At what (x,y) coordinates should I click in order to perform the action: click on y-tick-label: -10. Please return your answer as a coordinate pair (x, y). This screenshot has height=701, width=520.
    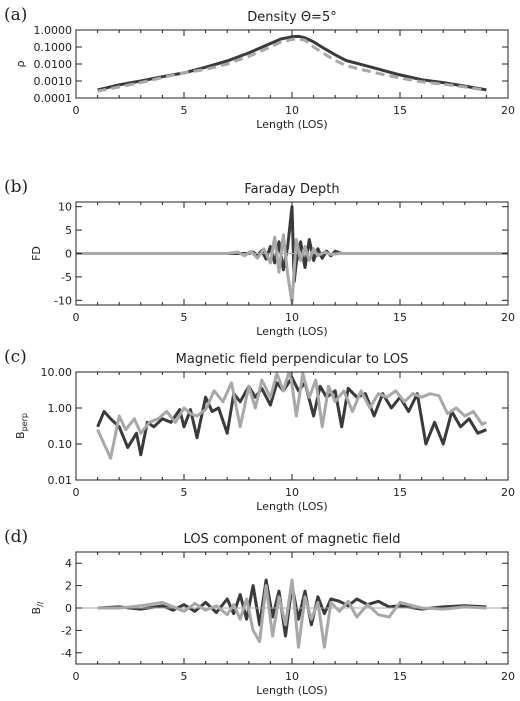
    Looking at the image, I should click on (63, 300).